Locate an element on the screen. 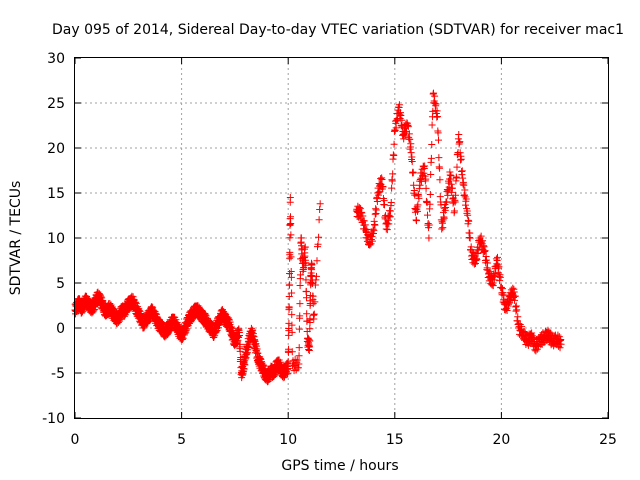  y-tick-labels: -10 -5 0 5 10 15 20 25 30 is located at coordinates (53, 239).